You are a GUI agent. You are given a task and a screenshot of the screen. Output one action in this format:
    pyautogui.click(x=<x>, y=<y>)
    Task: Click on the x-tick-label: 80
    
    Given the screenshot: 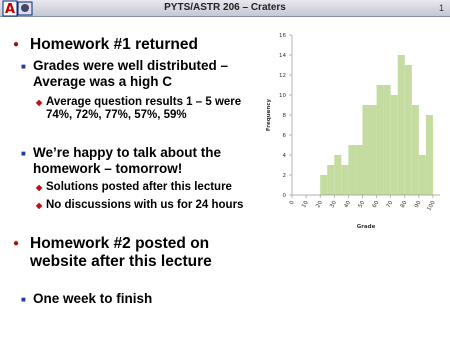 What is the action you would take?
    pyautogui.click(x=404, y=204)
    